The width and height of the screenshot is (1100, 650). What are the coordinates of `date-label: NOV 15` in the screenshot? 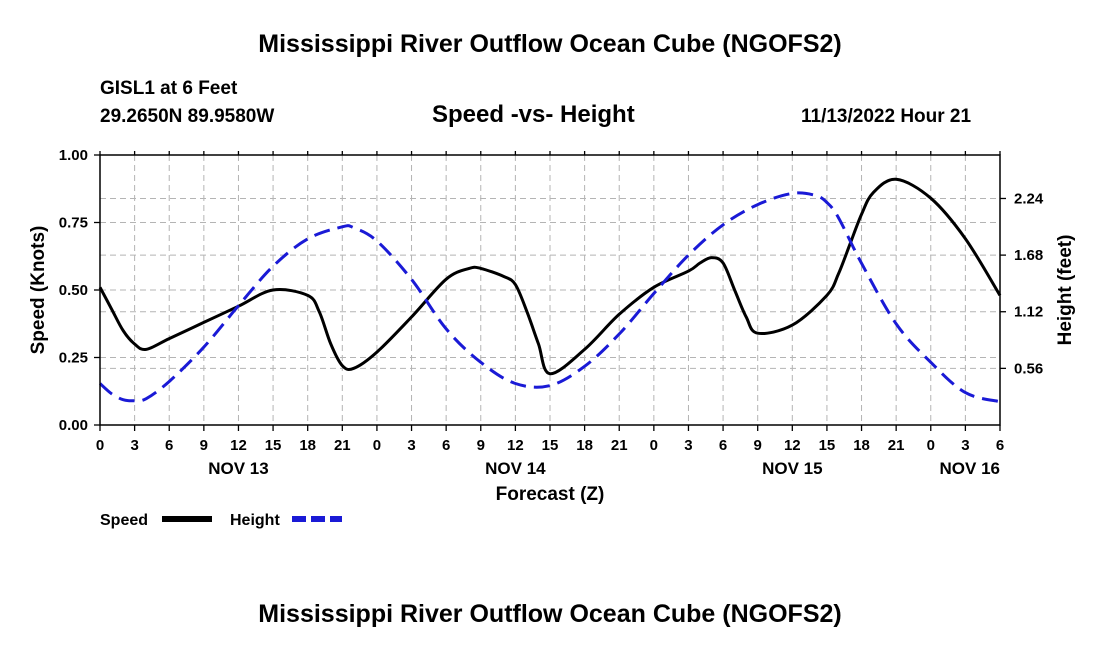 It's located at (792, 468).